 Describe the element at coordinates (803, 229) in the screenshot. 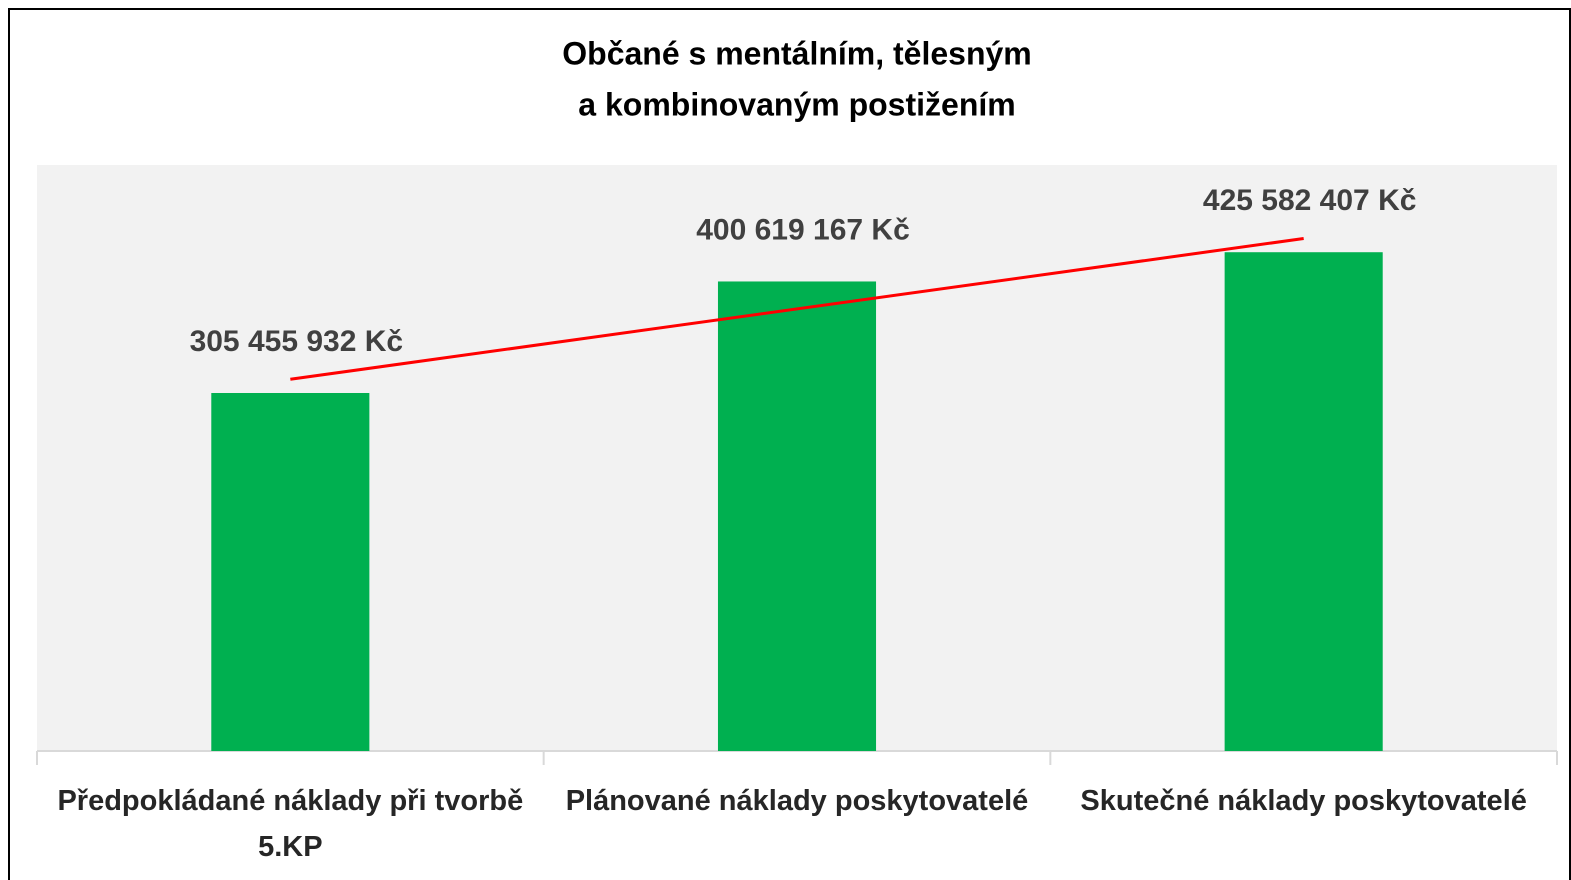

I see `data-label: 400 619 167 Kč` at that location.